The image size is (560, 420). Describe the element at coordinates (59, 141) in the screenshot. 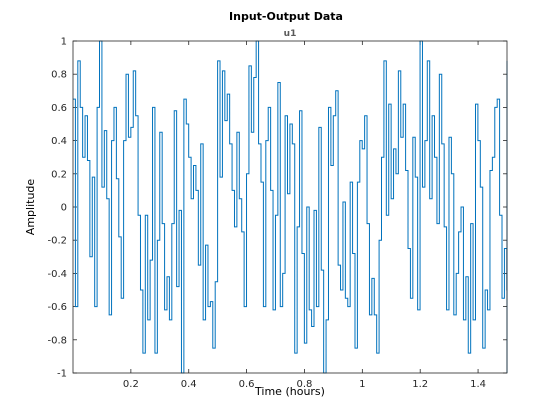

I see `y-tick-label: 0.4` at that location.